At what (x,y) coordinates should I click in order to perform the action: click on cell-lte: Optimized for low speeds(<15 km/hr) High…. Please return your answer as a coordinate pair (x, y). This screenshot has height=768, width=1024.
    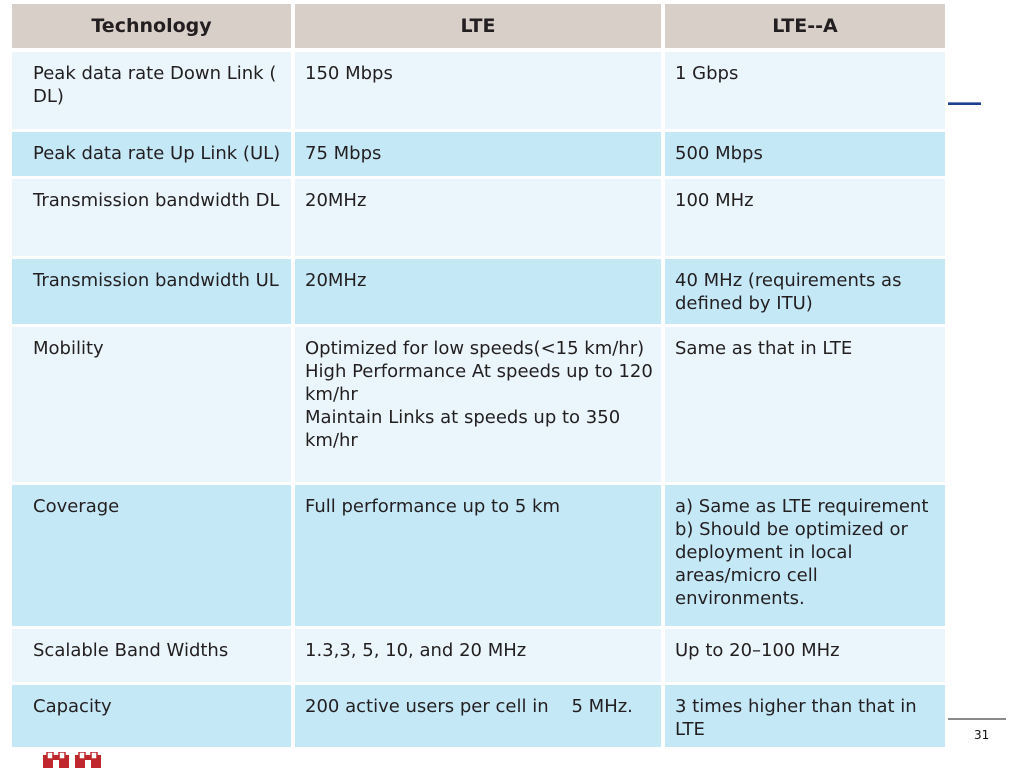
    Looking at the image, I should click on (479, 405).